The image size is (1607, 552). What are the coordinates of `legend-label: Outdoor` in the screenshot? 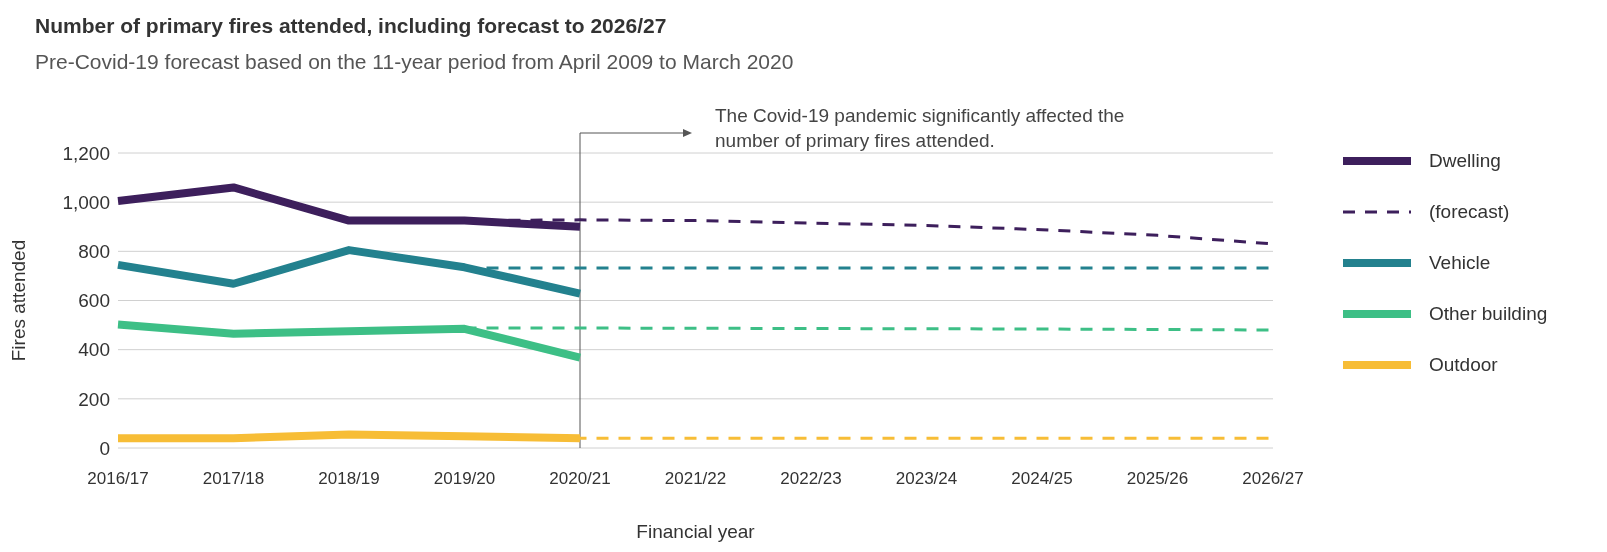 It's located at (1463, 365).